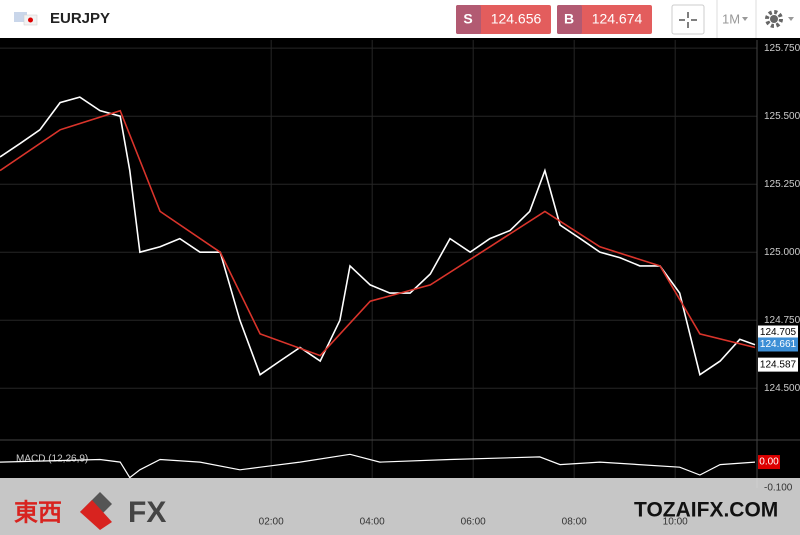 The image size is (800, 535). I want to click on value-tag, so click(769, 462).